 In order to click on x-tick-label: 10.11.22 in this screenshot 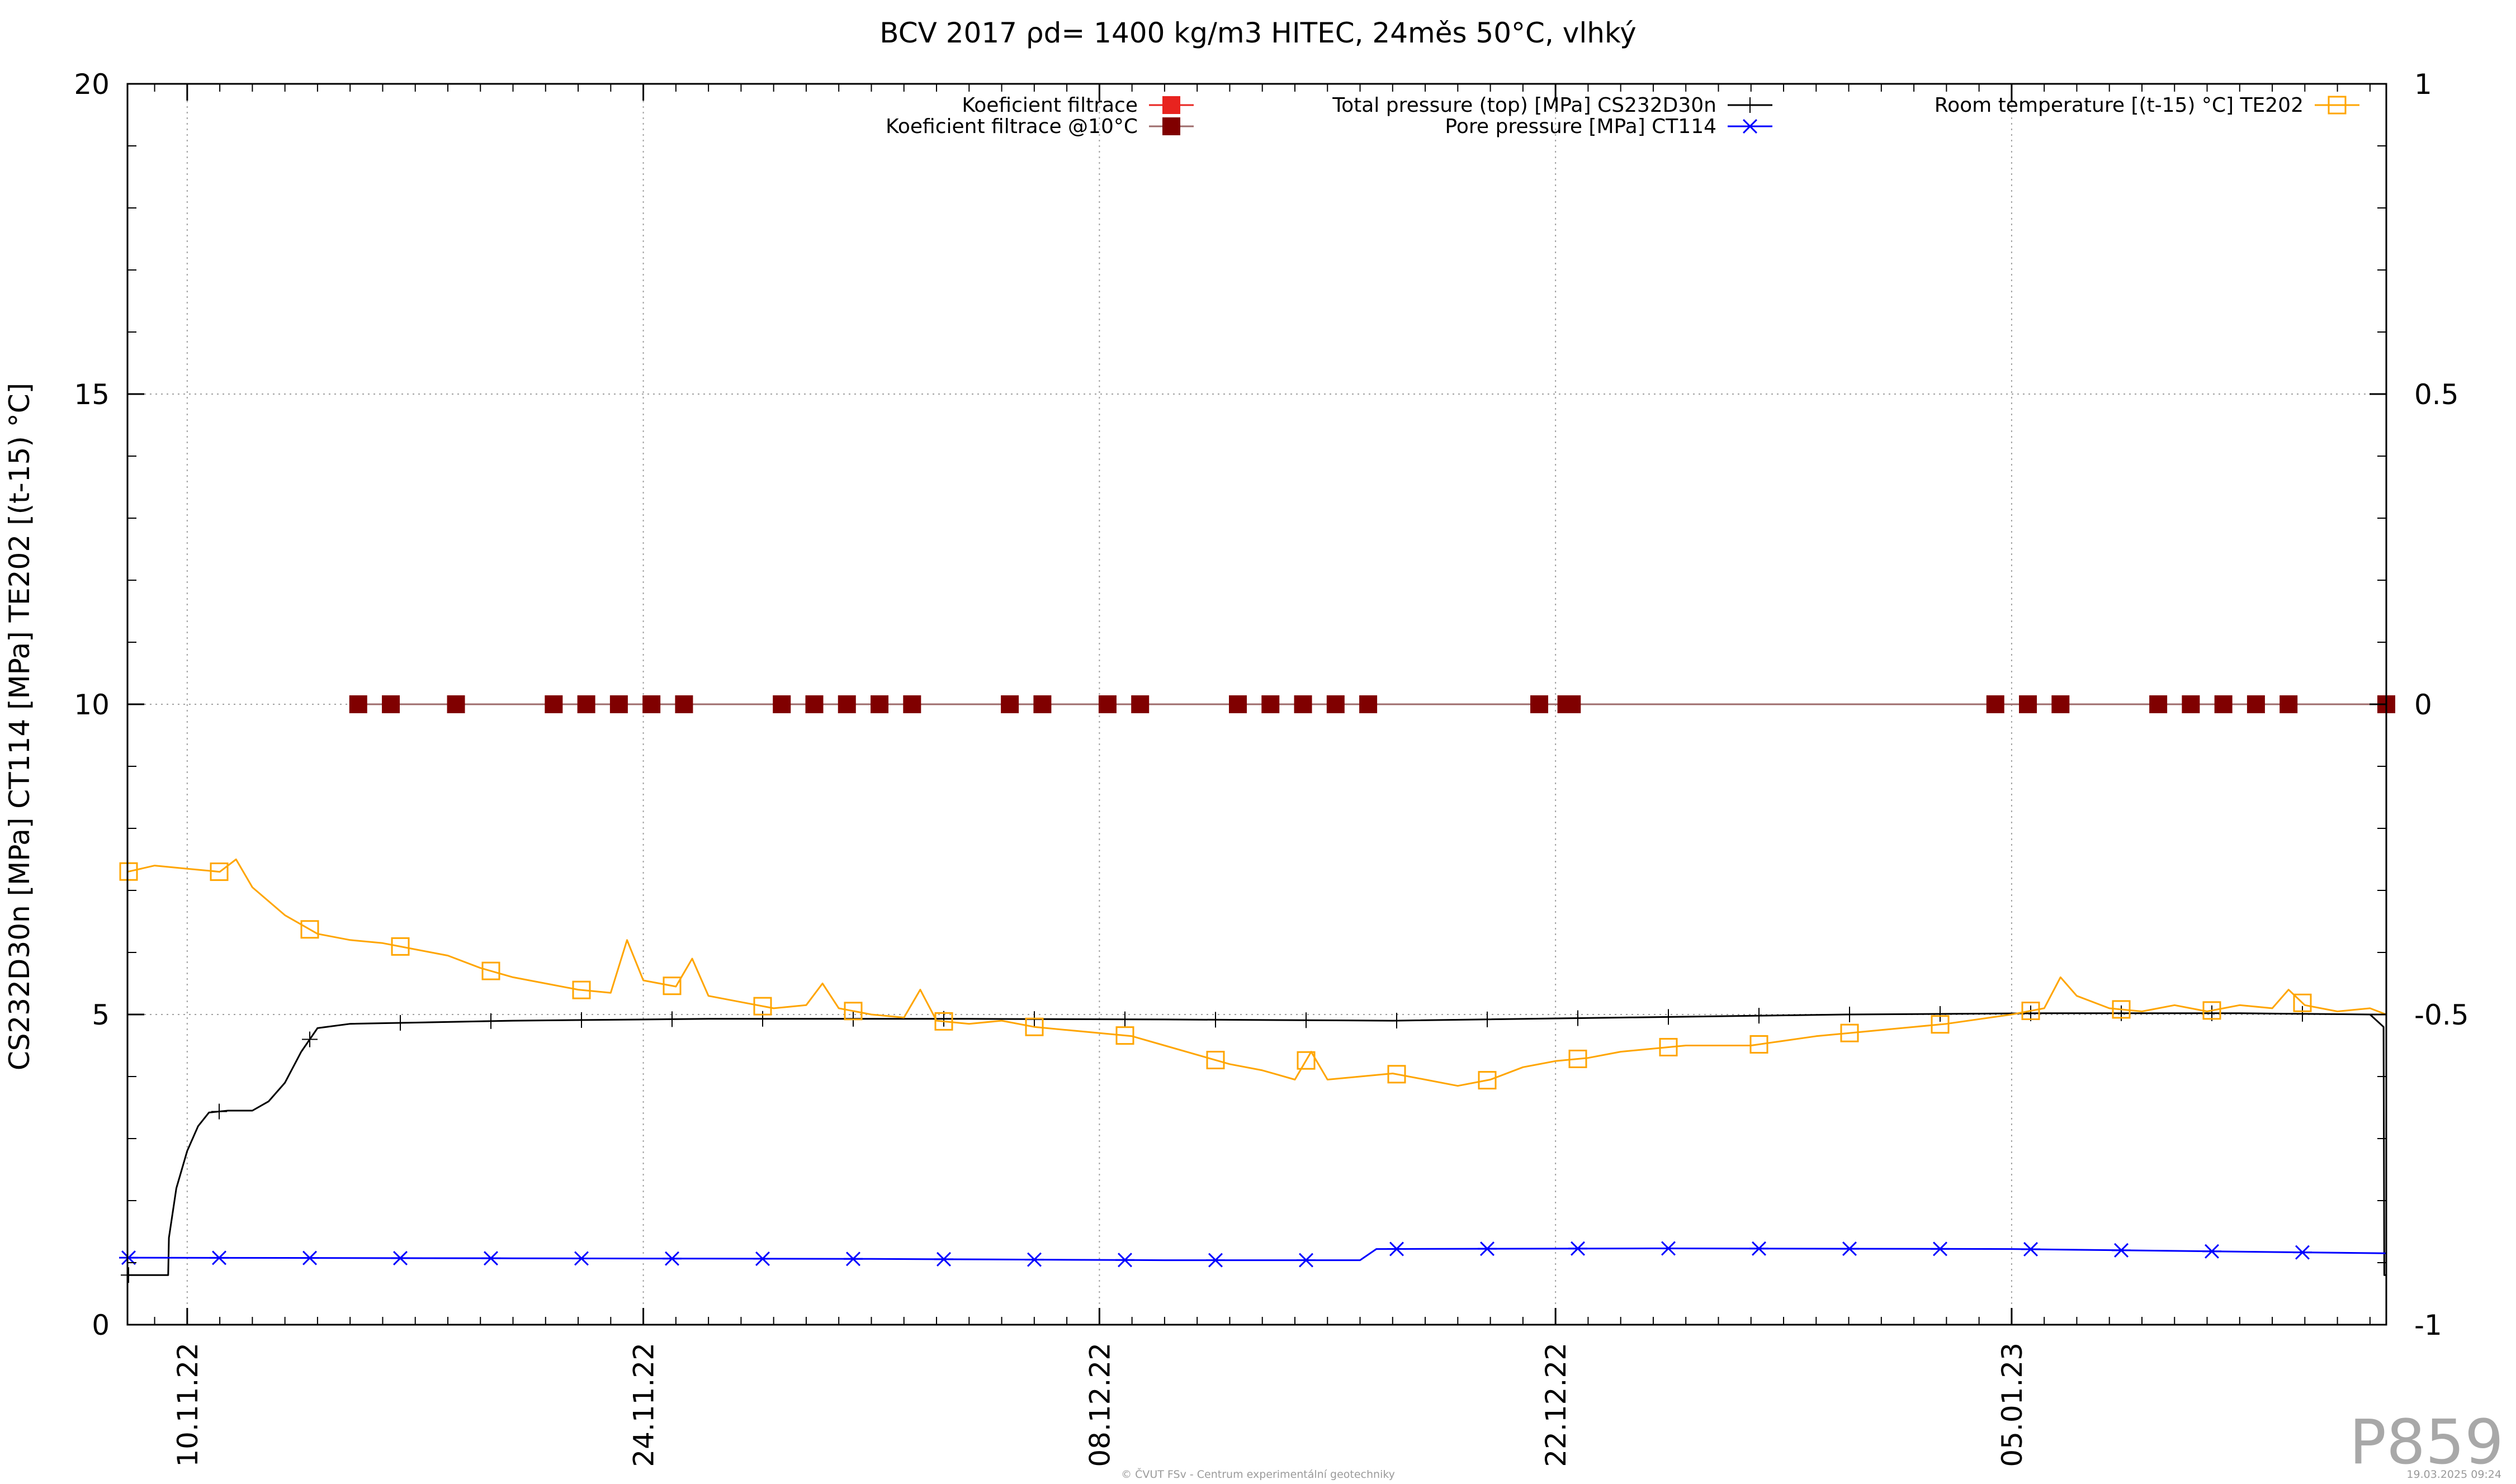, I will do `click(188, 1405)`.